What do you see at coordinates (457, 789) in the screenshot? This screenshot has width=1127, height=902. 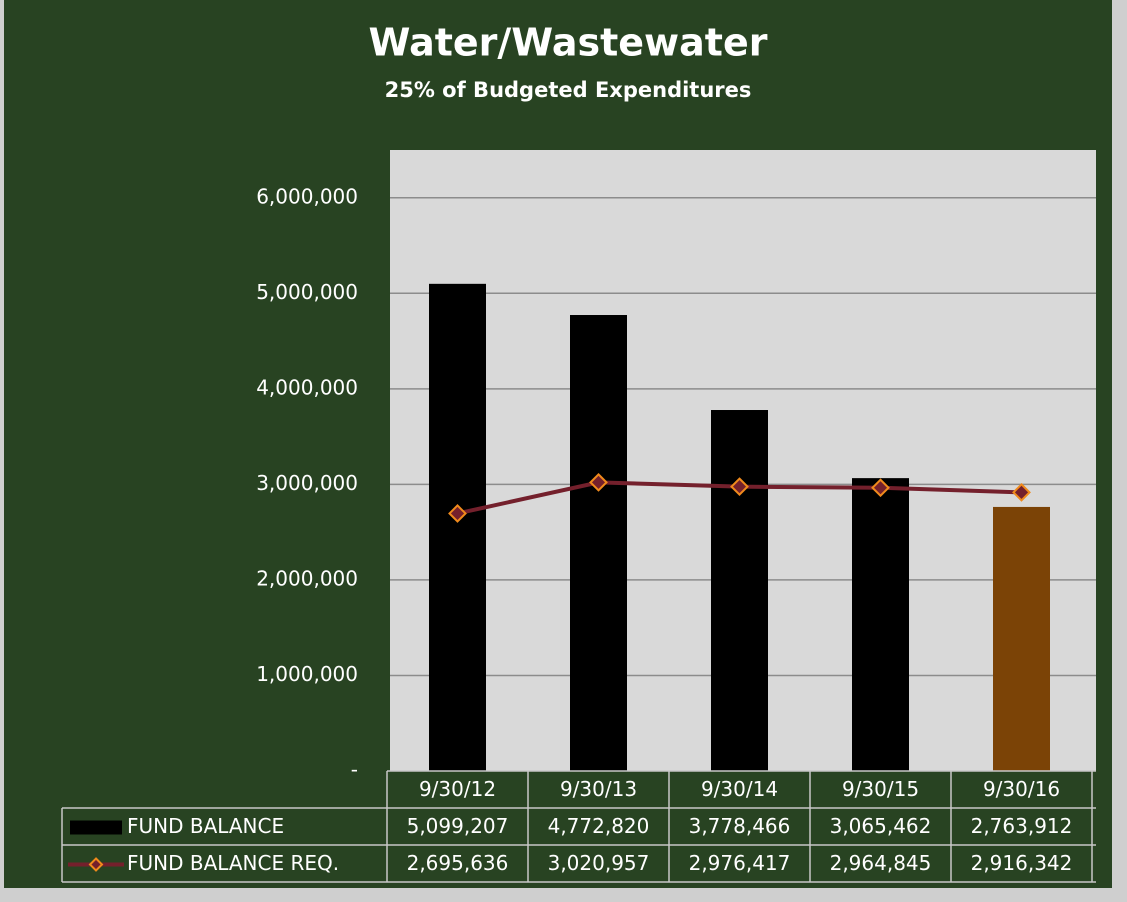 I see `x-tick-label: 9/30/12` at bounding box center [457, 789].